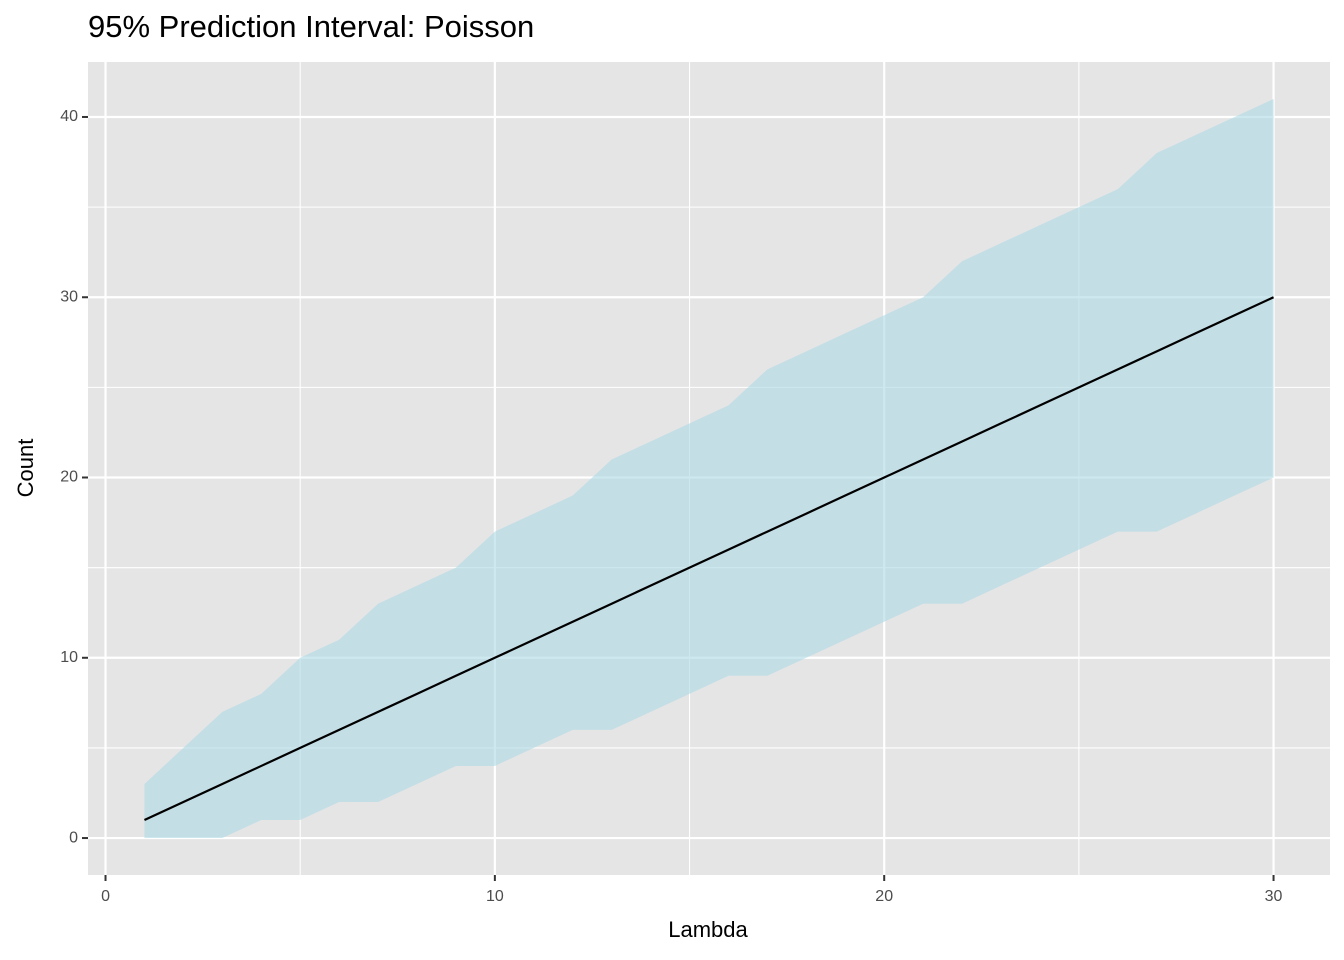  Describe the element at coordinates (311, 26) in the screenshot. I see `chart-title: 95% Prediction Interval: Poisson` at that location.